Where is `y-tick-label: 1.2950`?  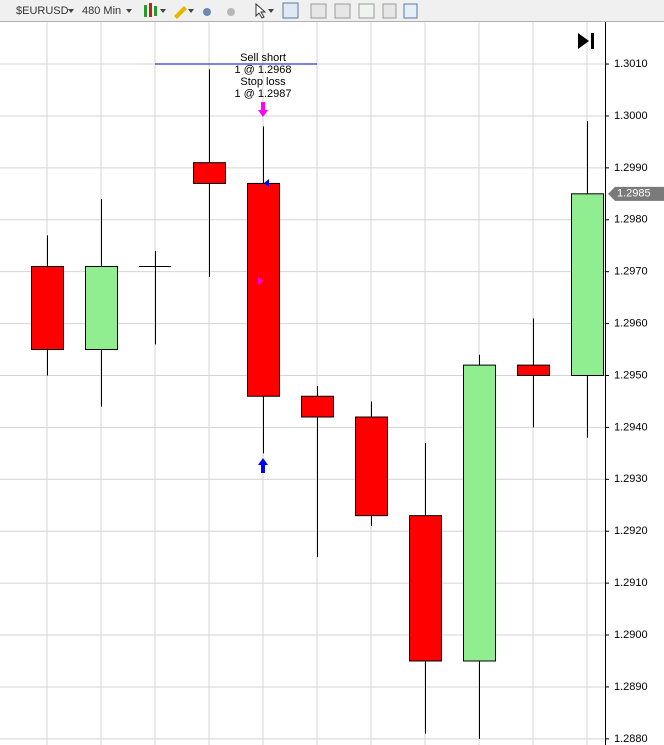
y-tick-label: 1.2950 is located at coordinates (631, 375).